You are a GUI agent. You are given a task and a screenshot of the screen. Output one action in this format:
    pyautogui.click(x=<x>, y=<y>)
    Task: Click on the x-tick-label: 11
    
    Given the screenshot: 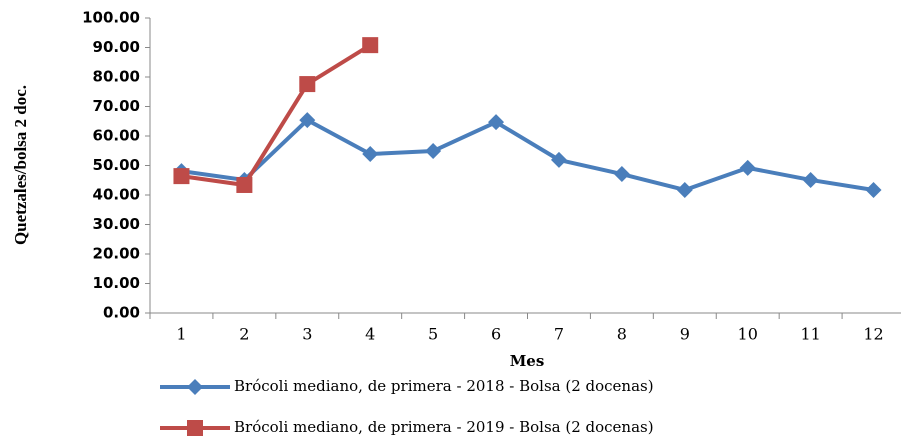 What is the action you would take?
    pyautogui.click(x=810, y=334)
    